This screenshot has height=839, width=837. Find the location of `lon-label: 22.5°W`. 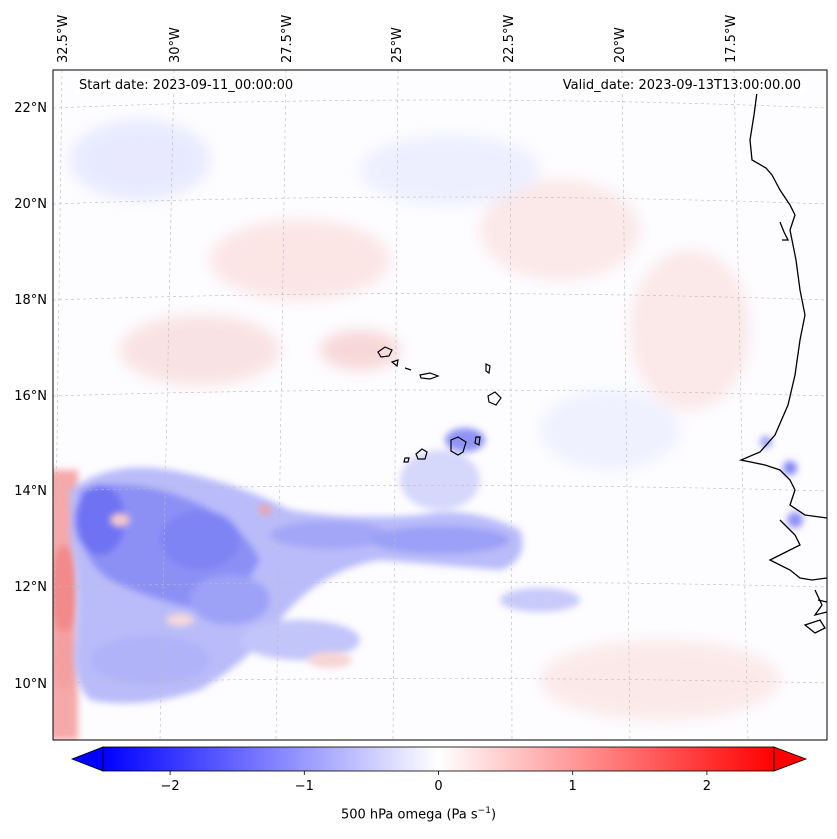

lon-label: 22.5°W is located at coordinates (509, 39).